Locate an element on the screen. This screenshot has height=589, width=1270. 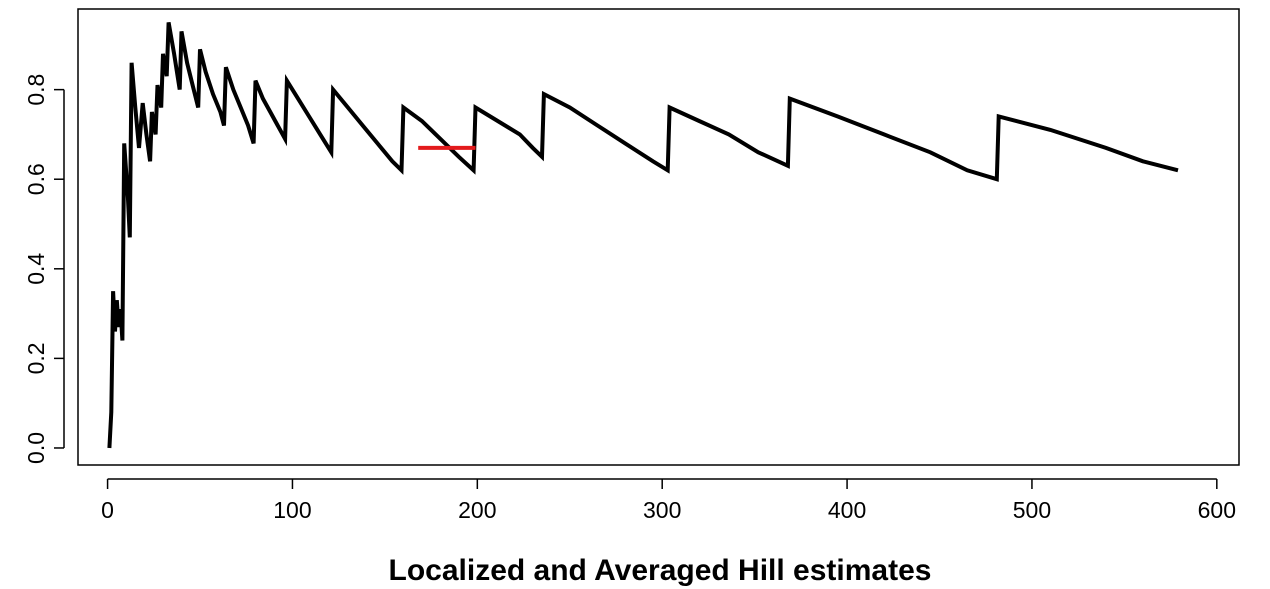
y-axis: 0.0 0.2 0.4 0.6 0.8 is located at coordinates (44, 269).